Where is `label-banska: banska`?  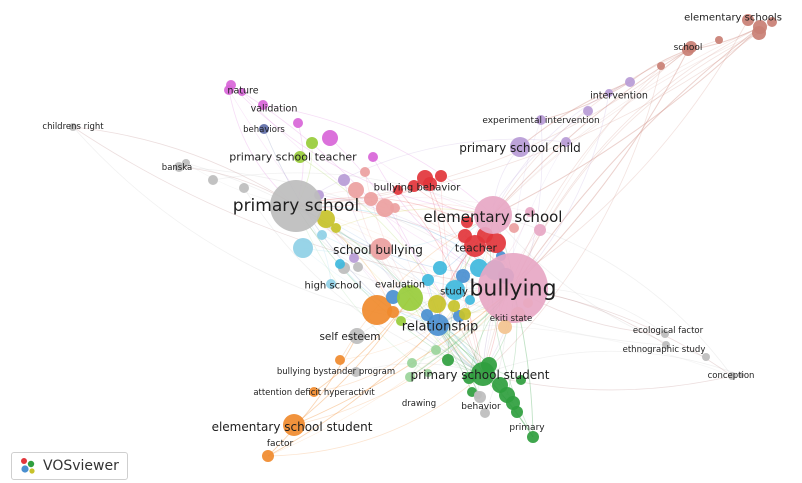 label-banska: banska is located at coordinates (177, 168).